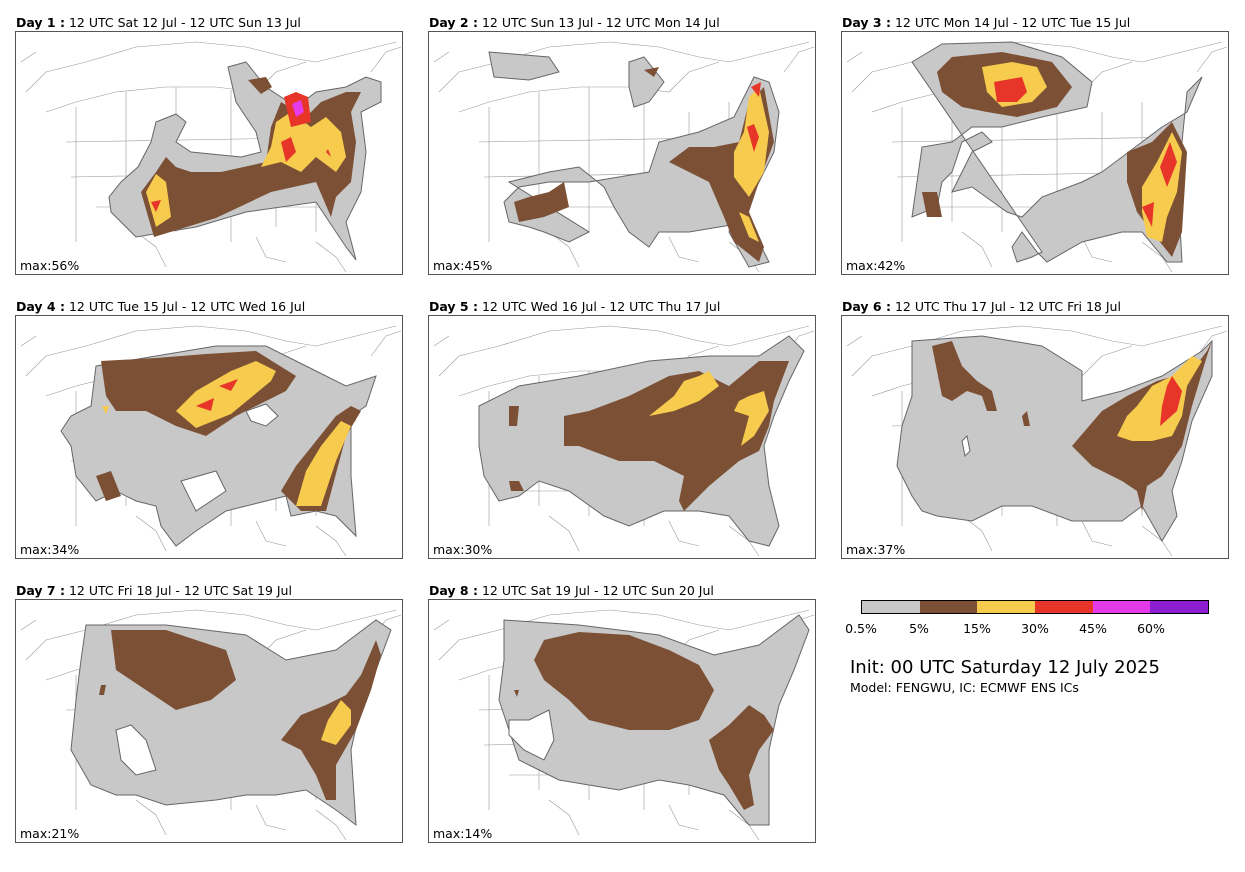 The image size is (1245, 872). I want to click on map-panel-day4: max:34%, so click(209, 437).